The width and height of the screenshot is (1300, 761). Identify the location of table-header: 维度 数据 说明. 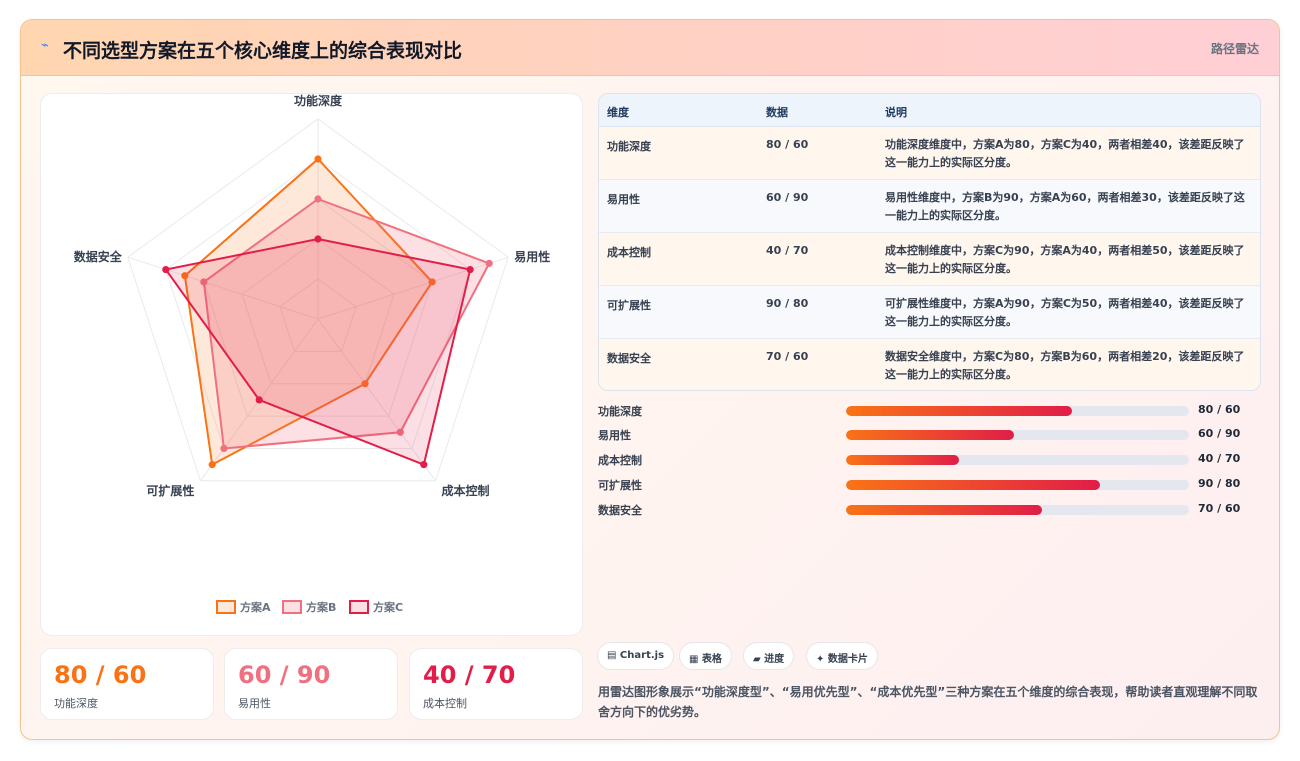
(929, 110).